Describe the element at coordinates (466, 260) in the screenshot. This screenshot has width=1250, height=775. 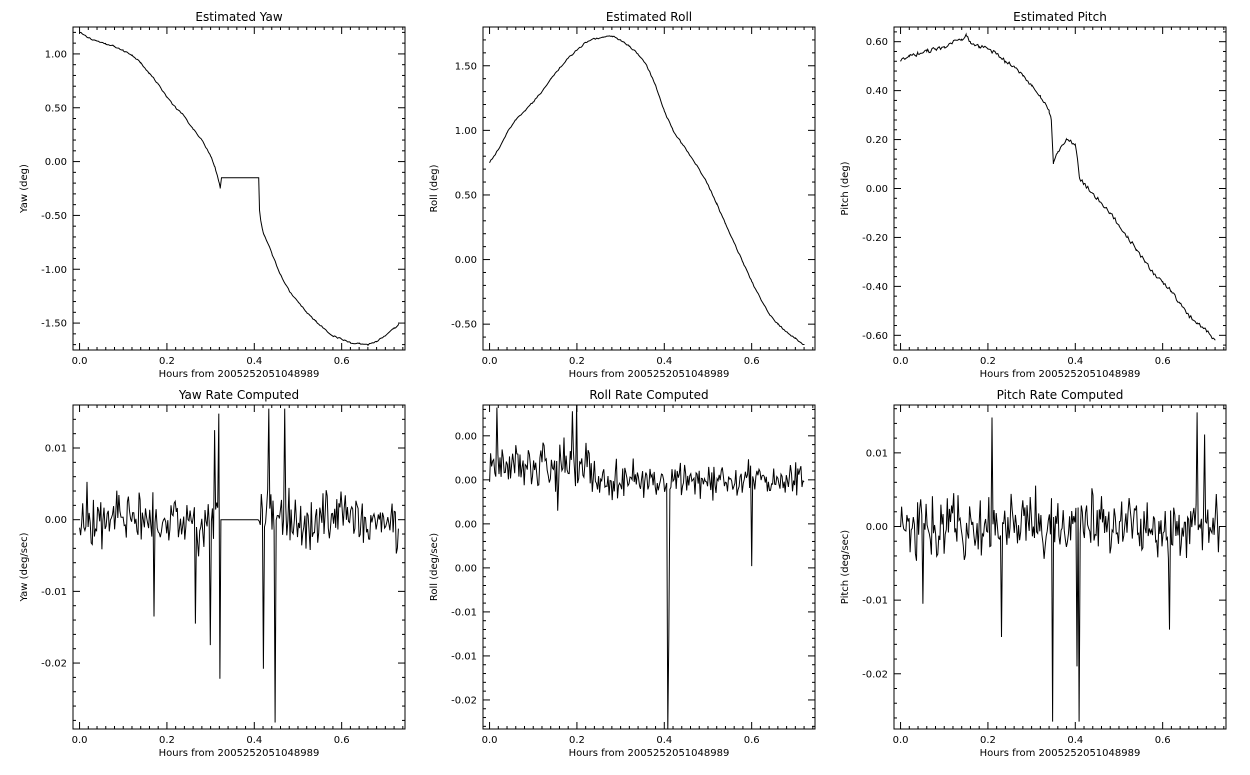
I see `roll-y-tick-label: 0.00` at that location.